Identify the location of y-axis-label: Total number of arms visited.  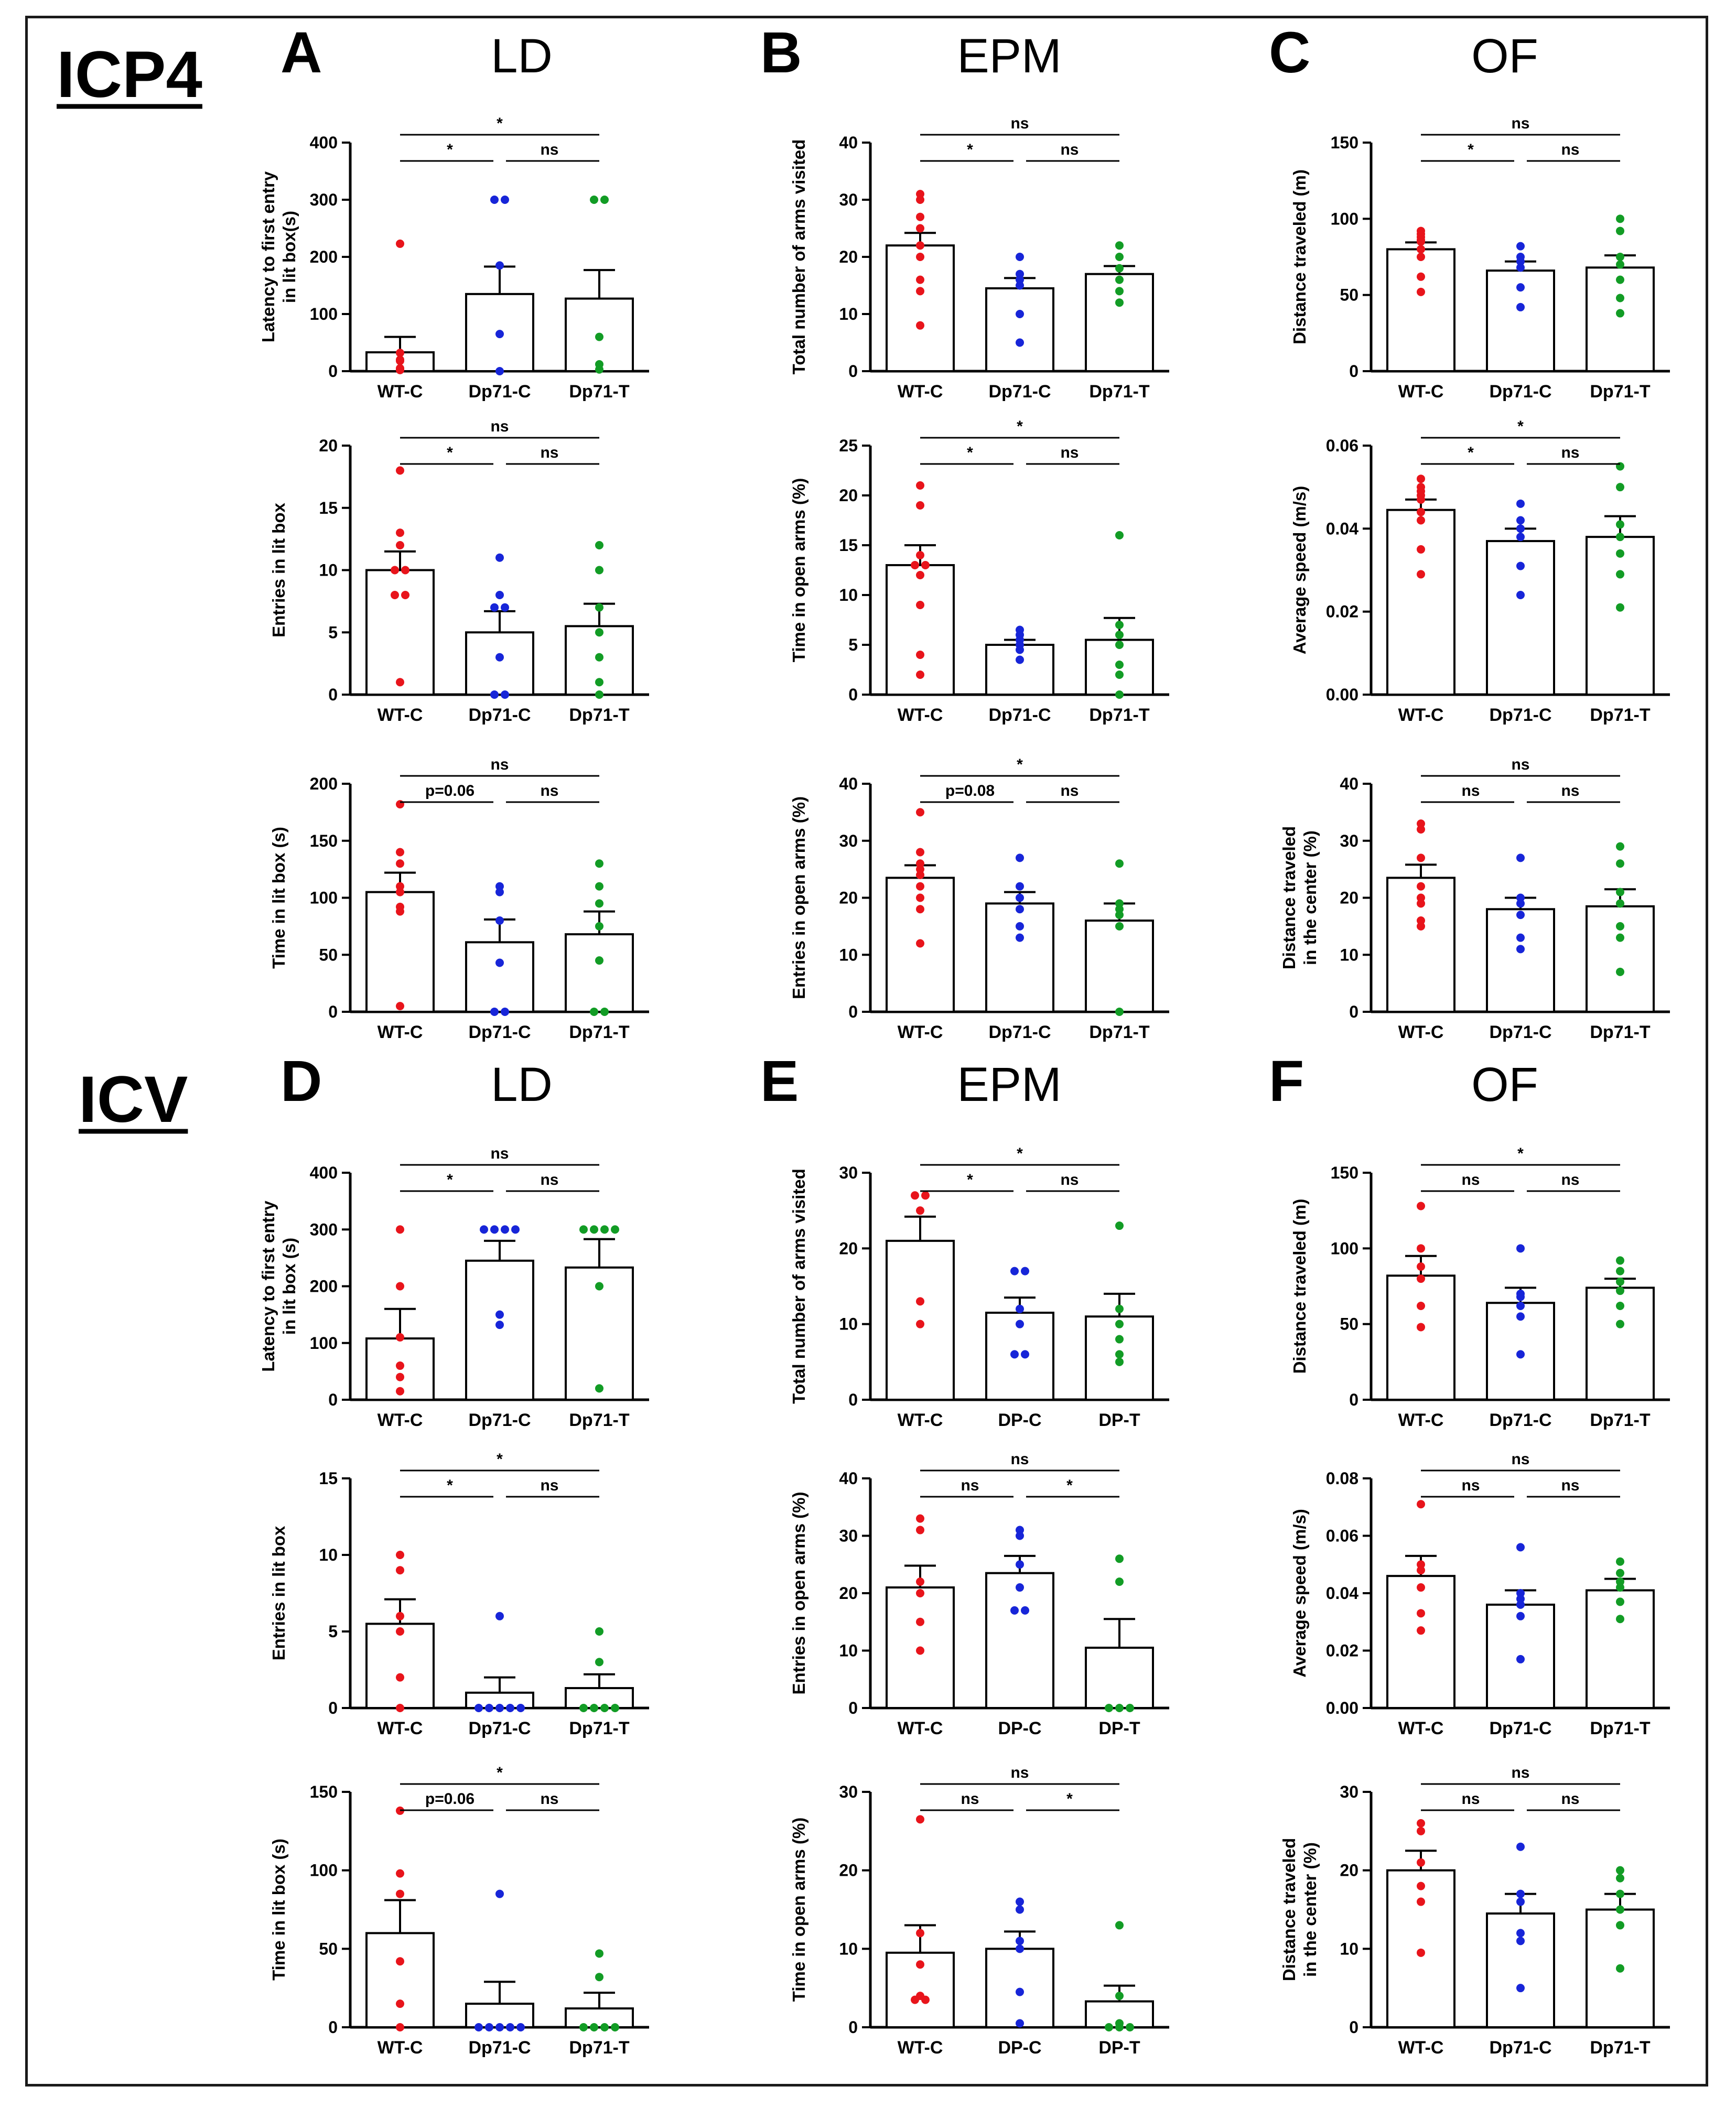
(799, 1286).